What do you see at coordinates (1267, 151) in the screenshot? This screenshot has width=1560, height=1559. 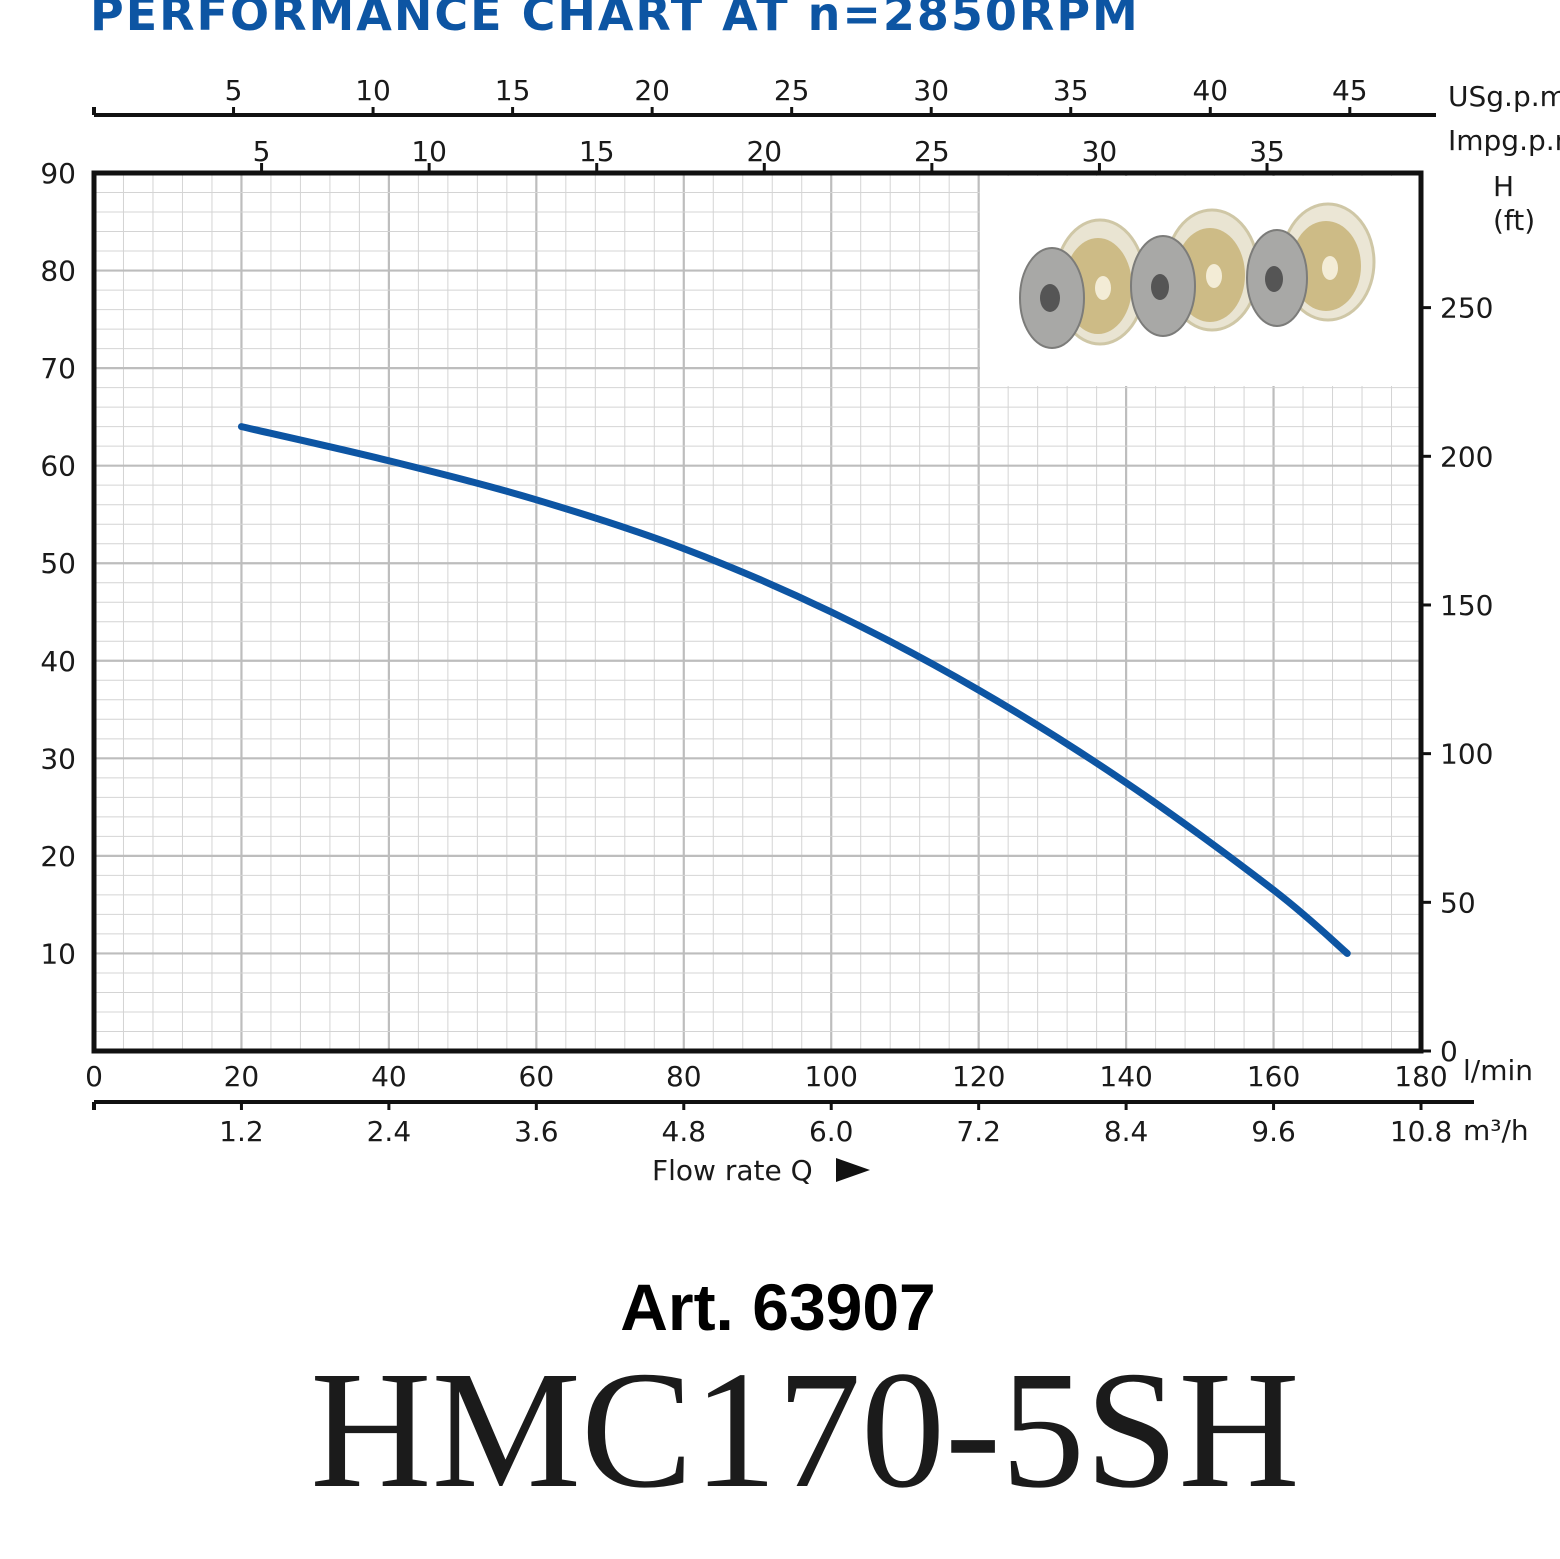 I see `impgpm-tick-label: 35` at bounding box center [1267, 151].